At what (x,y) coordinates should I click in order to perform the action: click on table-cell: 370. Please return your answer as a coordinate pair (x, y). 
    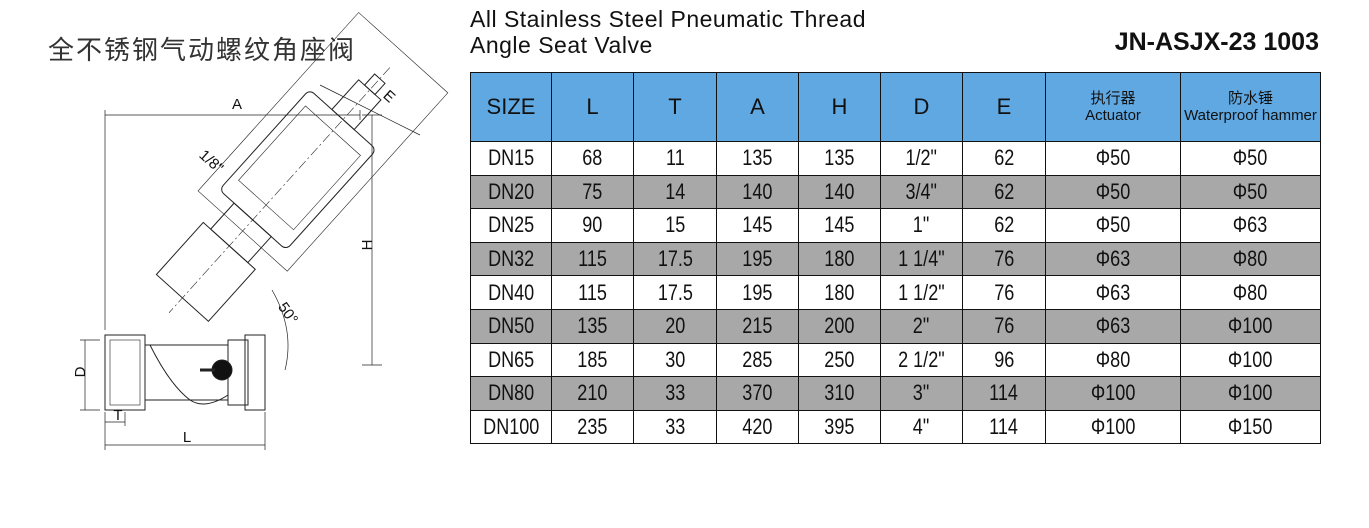
    Looking at the image, I should click on (757, 393).